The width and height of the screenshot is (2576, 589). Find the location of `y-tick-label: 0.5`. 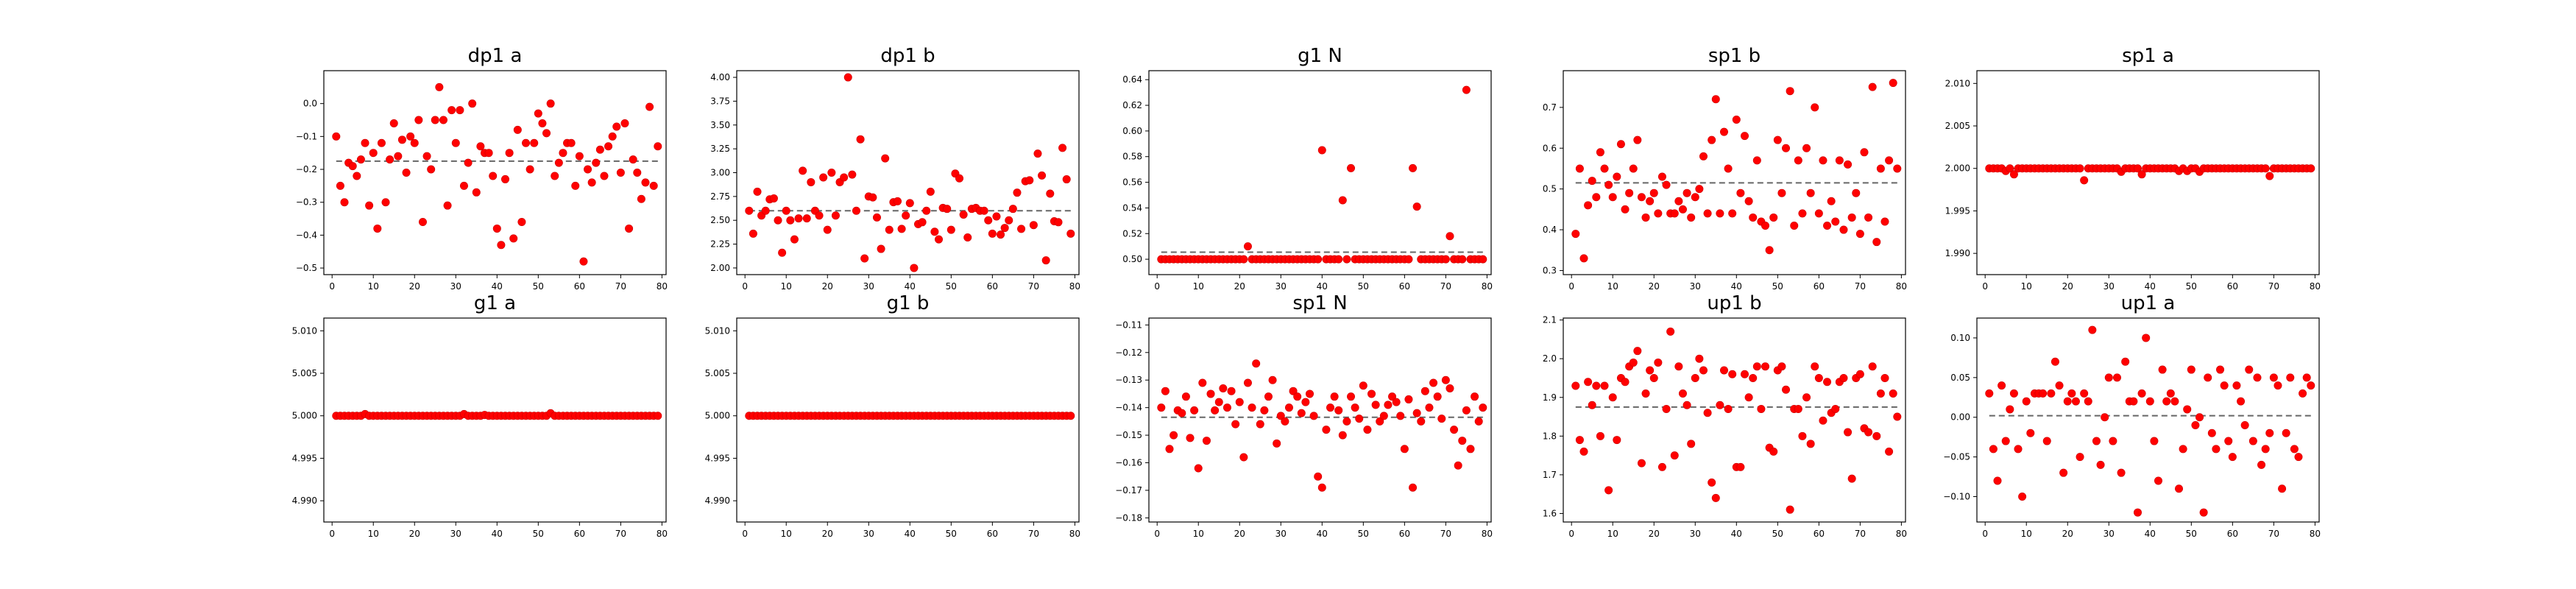

y-tick-label: 0.5 is located at coordinates (1550, 189).